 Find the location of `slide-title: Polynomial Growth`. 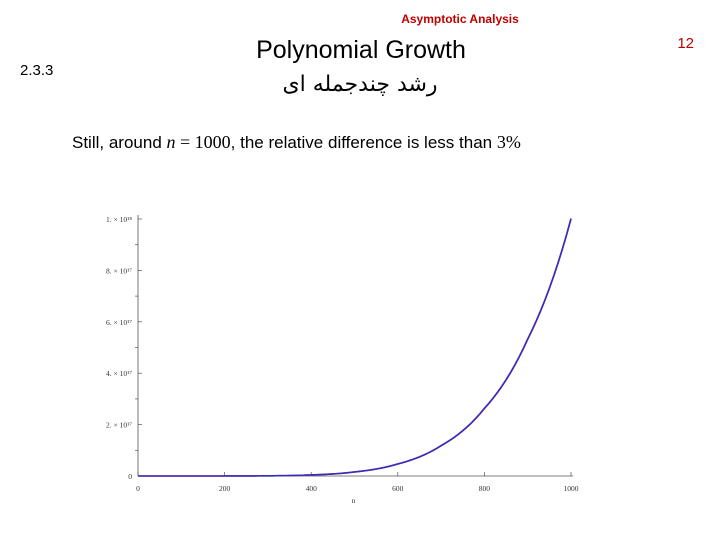

slide-title: Polynomial Growth is located at coordinates (361, 50).